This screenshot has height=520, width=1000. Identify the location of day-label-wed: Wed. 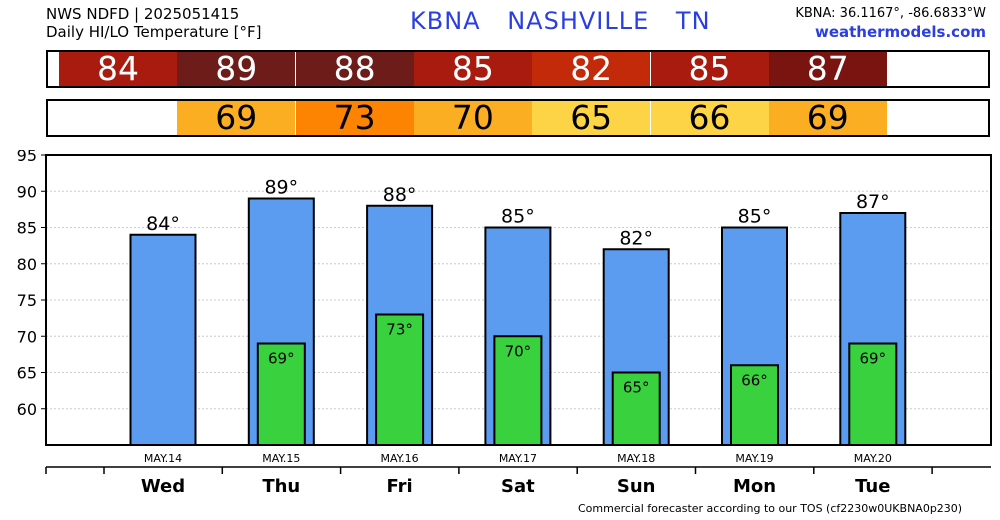
(163, 486).